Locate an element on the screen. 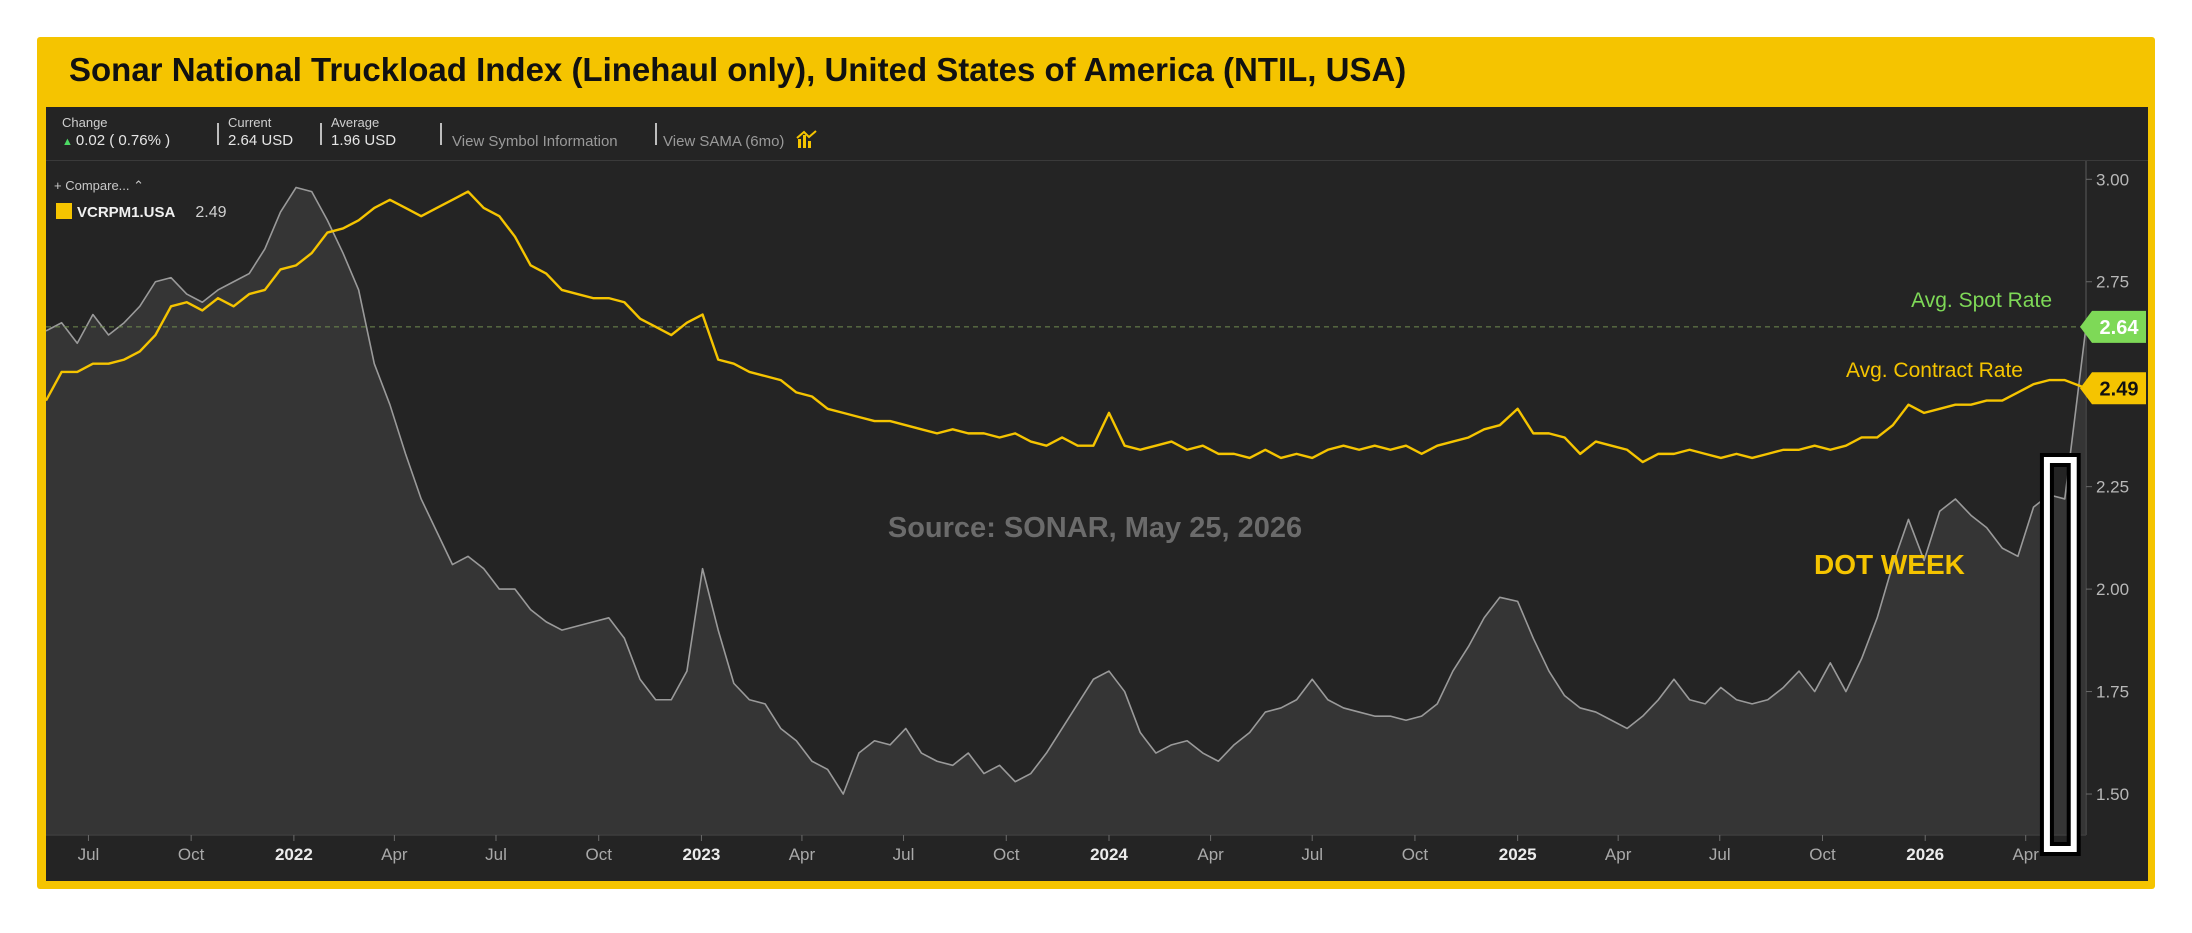 The width and height of the screenshot is (2192, 933). spot-value-badge: 2.64 is located at coordinates (2113, 326).